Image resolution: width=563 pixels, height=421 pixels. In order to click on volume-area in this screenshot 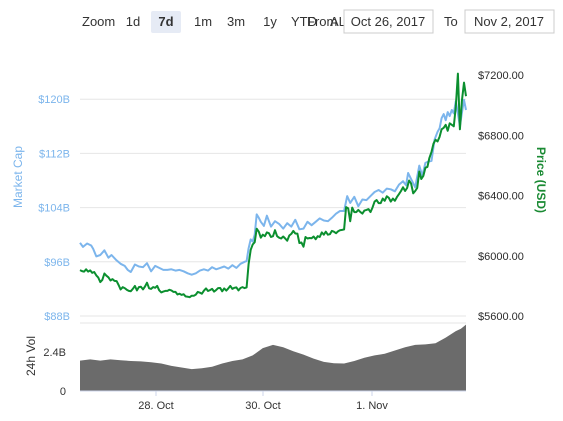, I will do `click(273, 357)`.